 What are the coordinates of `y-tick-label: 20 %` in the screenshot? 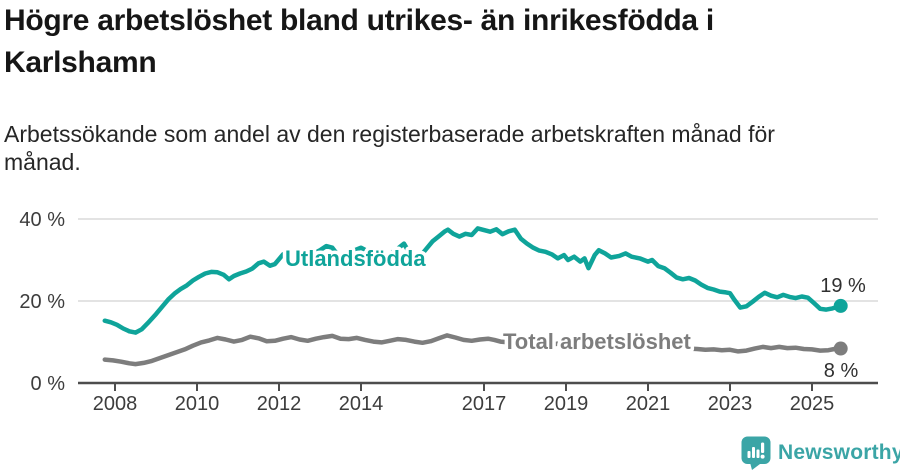 It's located at (42, 302).